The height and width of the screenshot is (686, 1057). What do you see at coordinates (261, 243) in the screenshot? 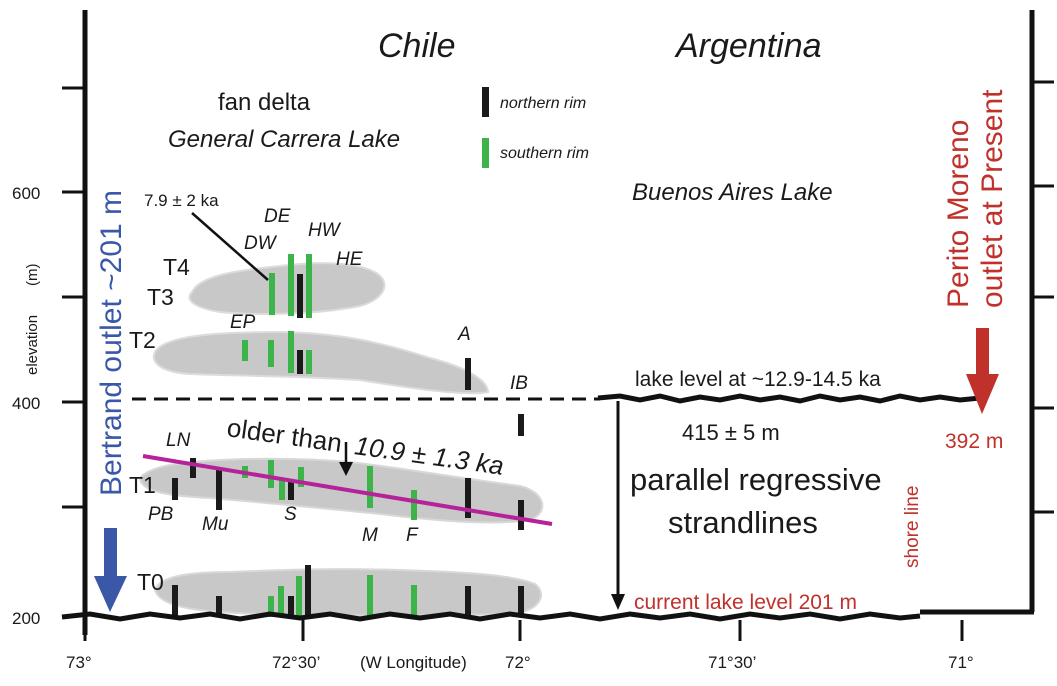
I see `site-label-dw: DW` at bounding box center [261, 243].